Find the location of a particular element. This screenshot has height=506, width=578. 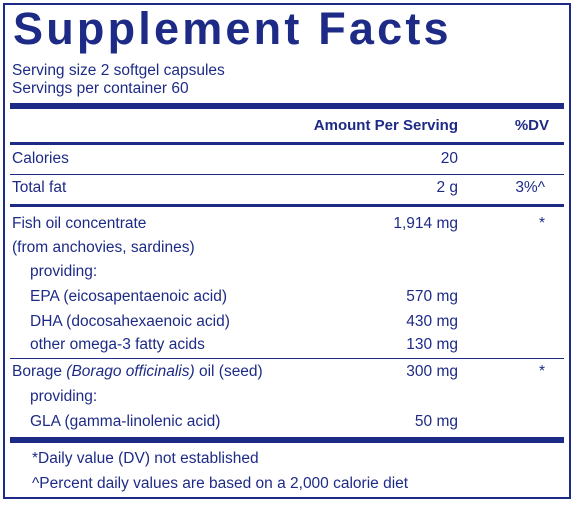

nutrient-label: Calories is located at coordinates (40, 158).